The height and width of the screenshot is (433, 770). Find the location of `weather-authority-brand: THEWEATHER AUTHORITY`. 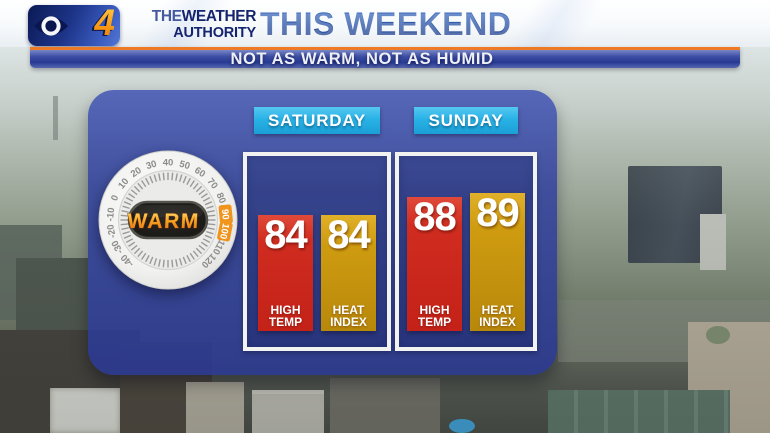

weather-authority-brand: THEWEATHER AUTHORITY is located at coordinates (190, 24).